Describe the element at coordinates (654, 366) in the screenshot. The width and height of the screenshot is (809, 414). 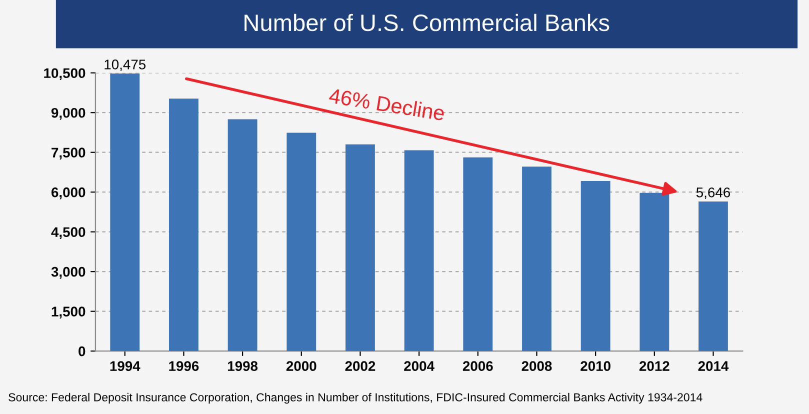
I see `x-tick-label: 2012` at that location.